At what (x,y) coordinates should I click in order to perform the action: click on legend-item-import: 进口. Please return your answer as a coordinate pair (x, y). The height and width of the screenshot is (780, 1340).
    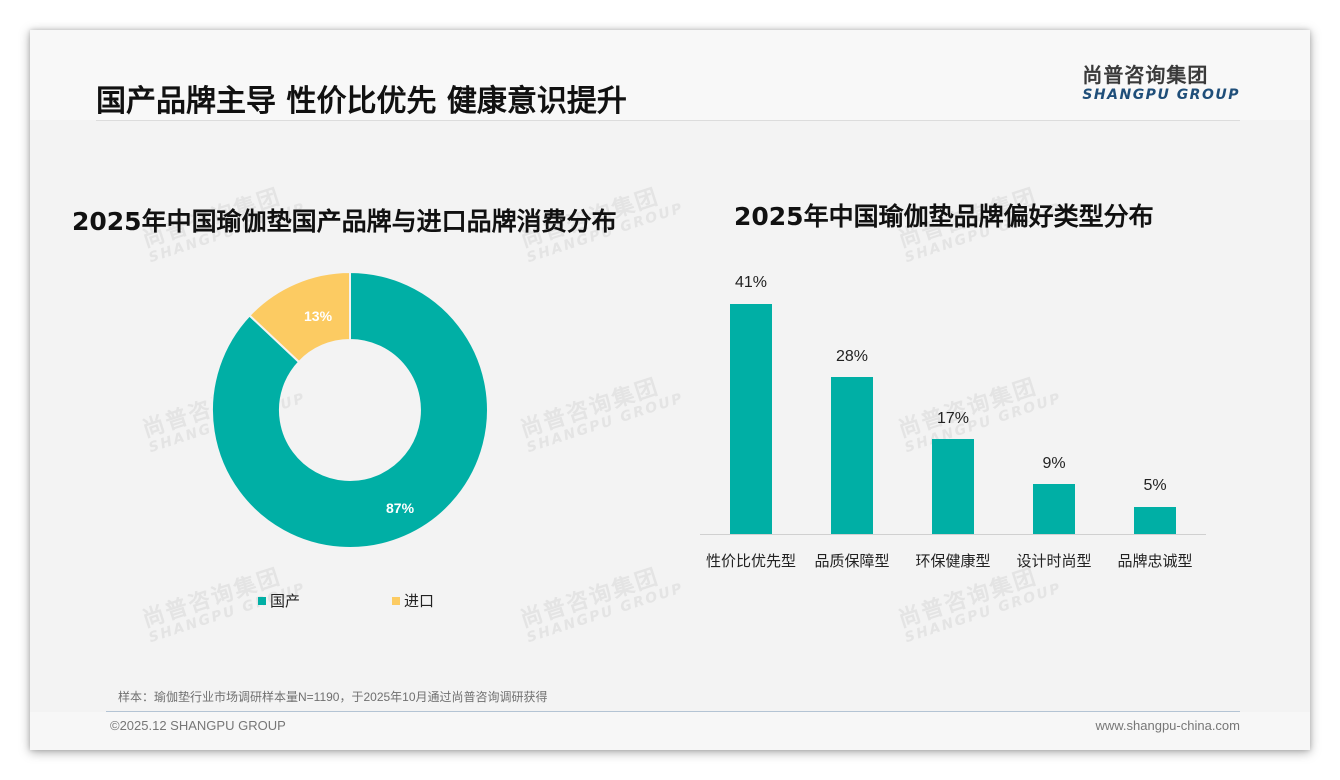
    Looking at the image, I should click on (413, 600).